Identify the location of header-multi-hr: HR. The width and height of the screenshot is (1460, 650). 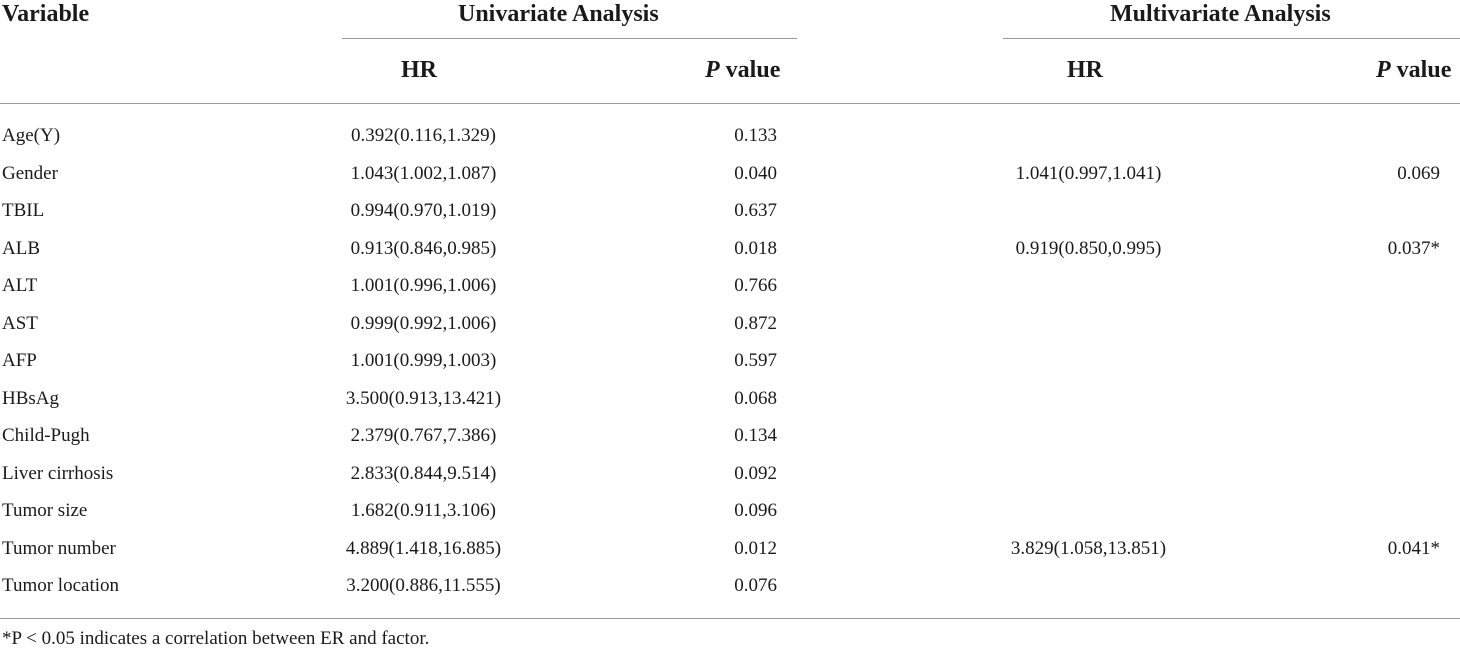
(1085, 70).